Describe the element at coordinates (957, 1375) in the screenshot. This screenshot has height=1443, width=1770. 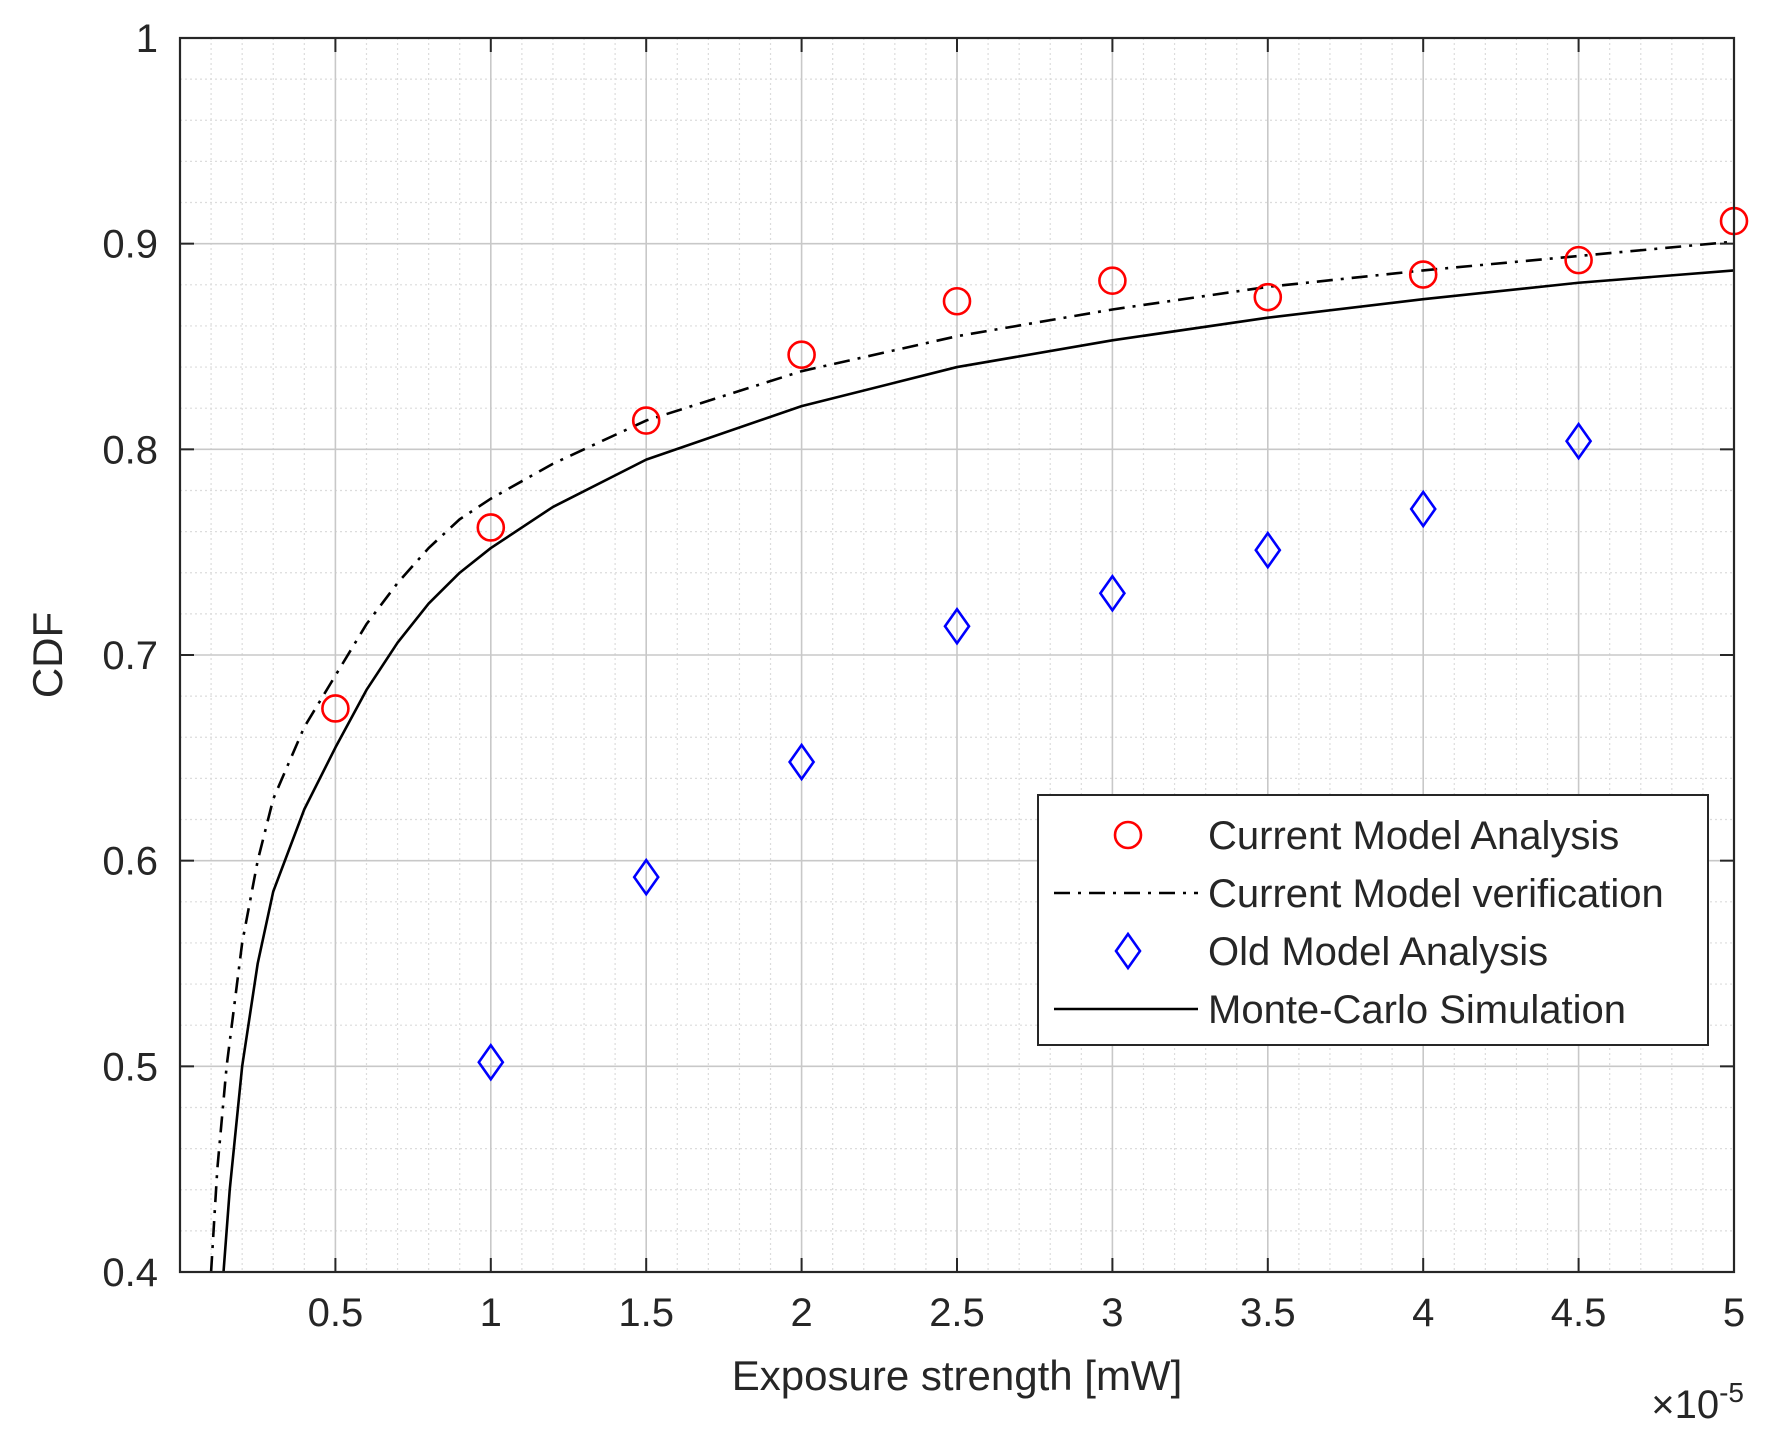
I see `x-axis-title: Exposure strength [mW]` at that location.